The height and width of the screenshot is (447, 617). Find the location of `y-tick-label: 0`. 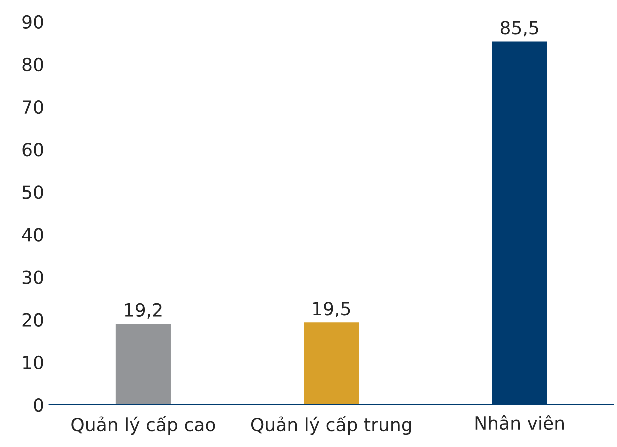

y-tick-label: 0 is located at coordinates (39, 405).